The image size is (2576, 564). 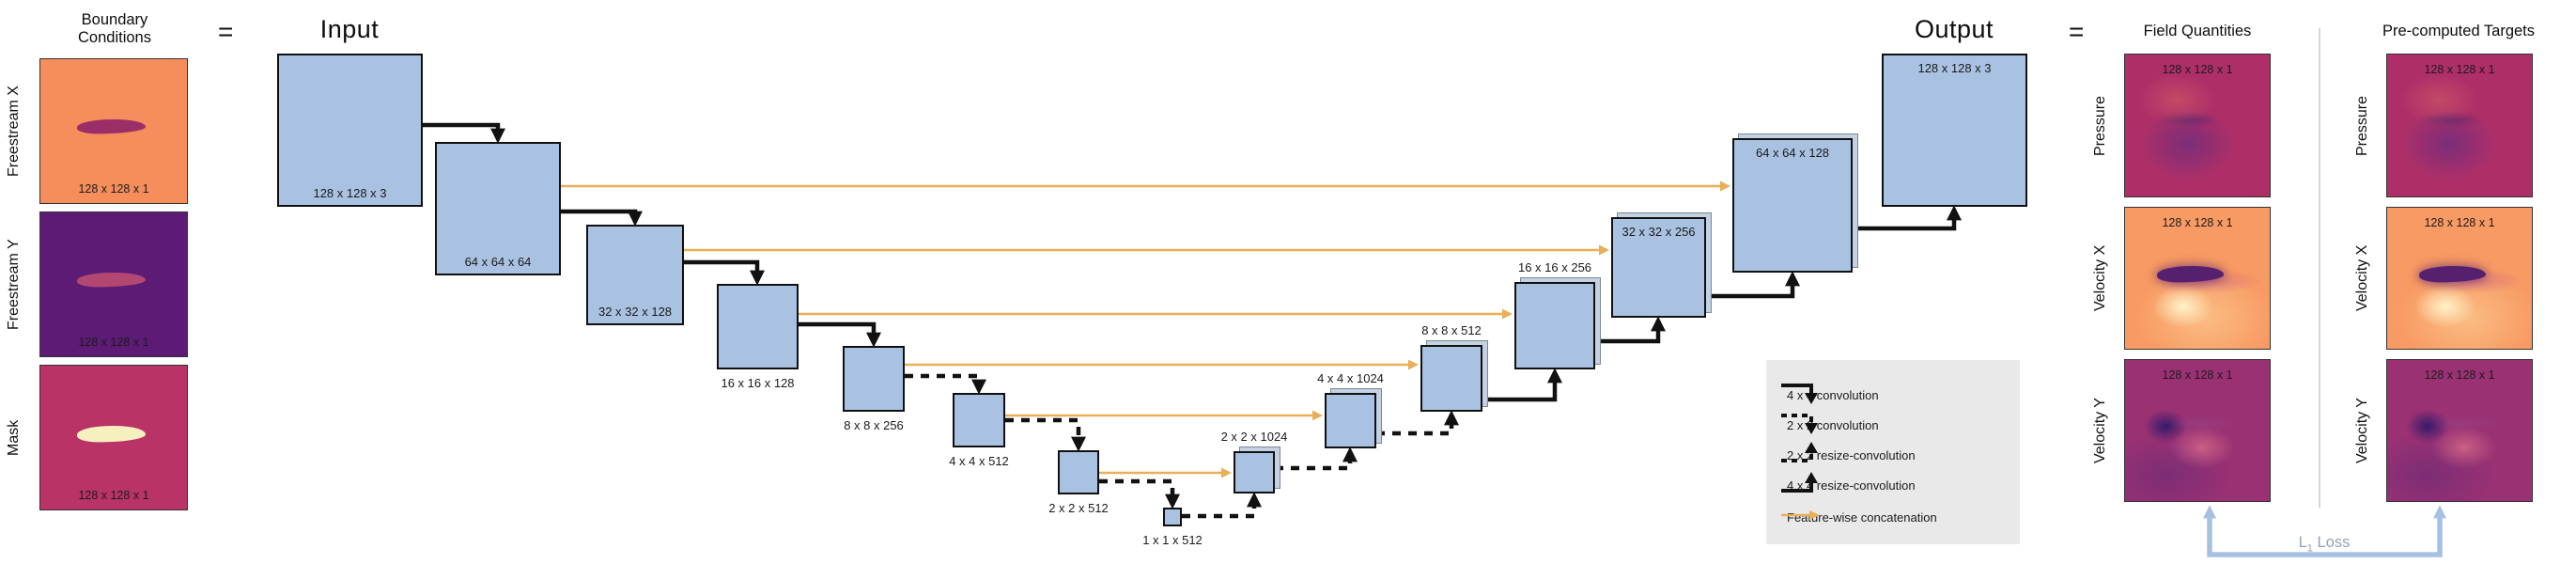 What do you see at coordinates (2309, 548) in the screenshot?
I see `loss-sub: 1` at bounding box center [2309, 548].